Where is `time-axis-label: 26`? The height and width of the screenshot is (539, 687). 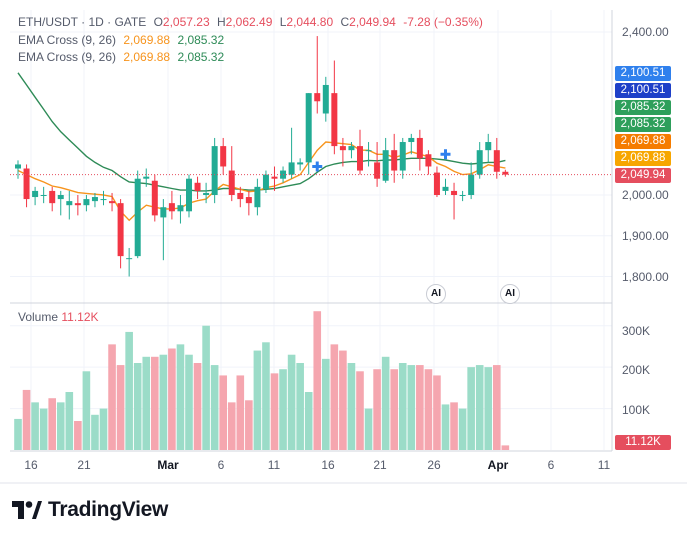
time-axis-label: 26 is located at coordinates (434, 465).